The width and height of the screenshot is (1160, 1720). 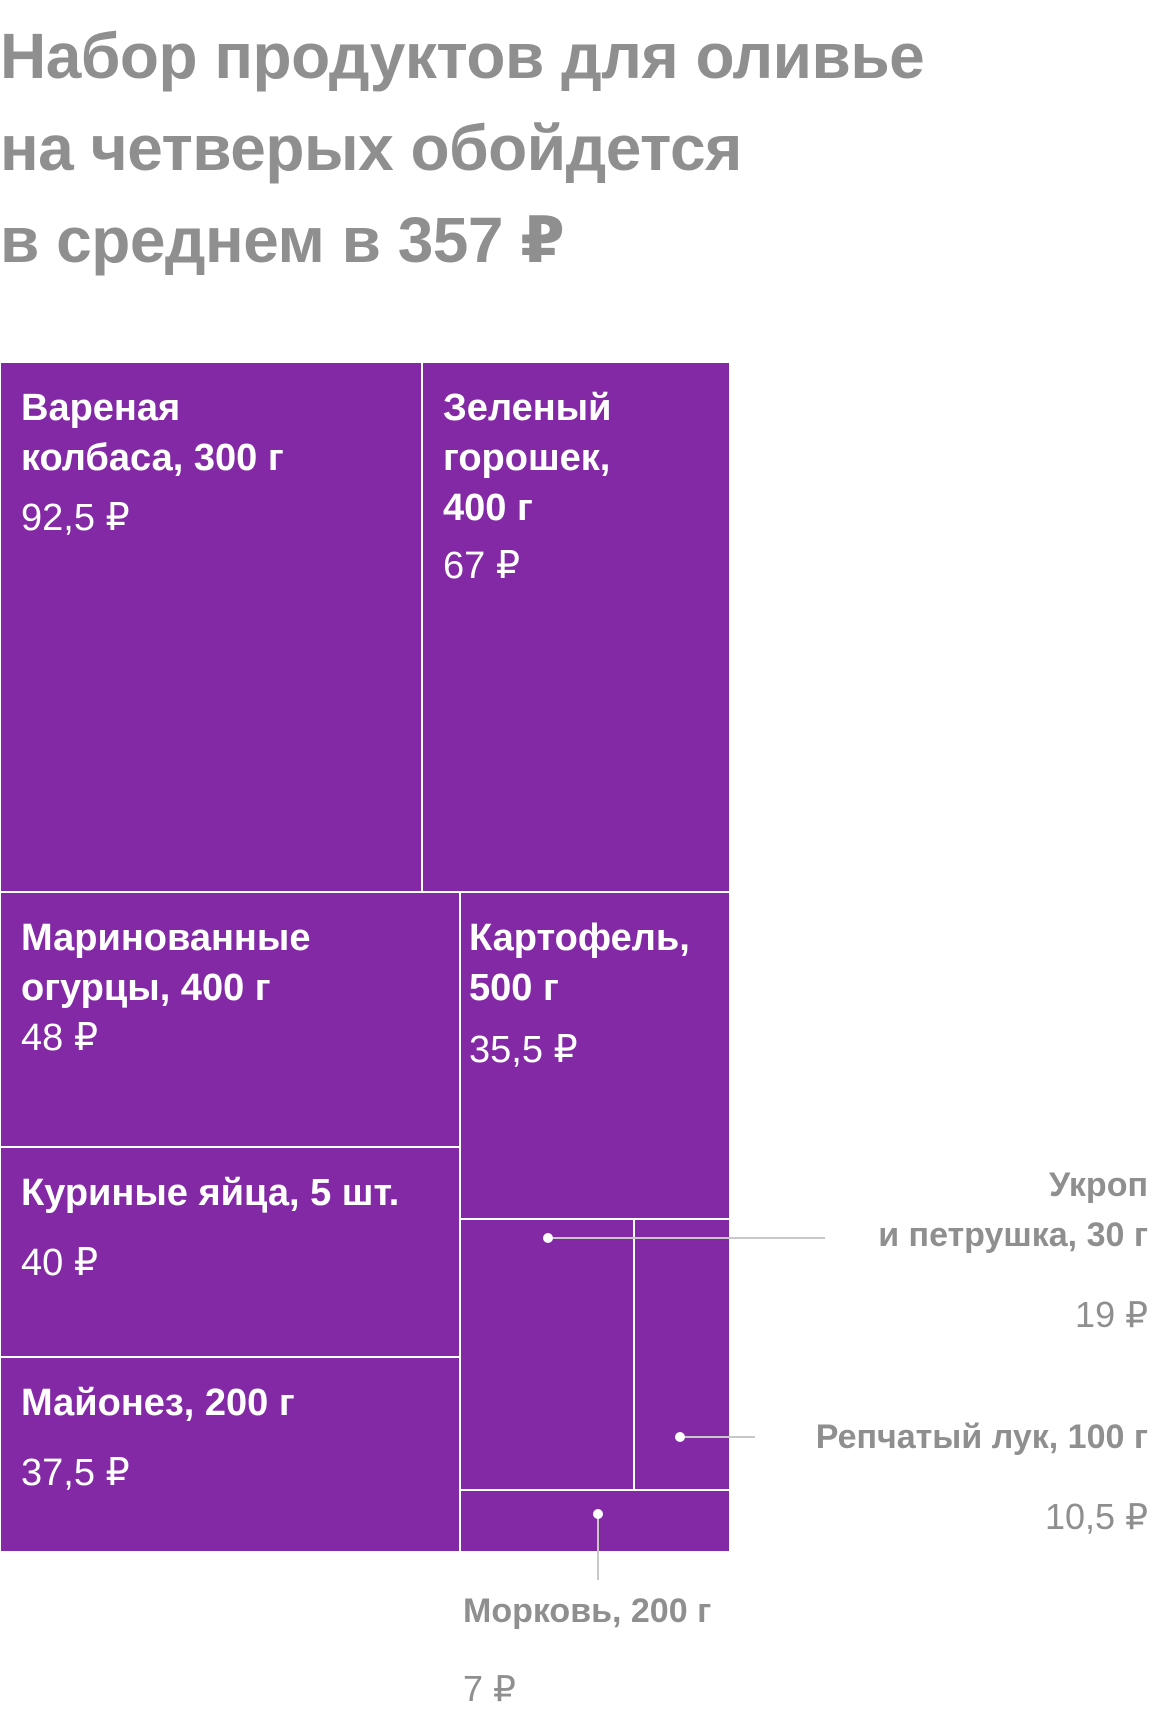 What do you see at coordinates (482, 566) in the screenshot?
I see `tile-value: 67 ₽` at bounding box center [482, 566].